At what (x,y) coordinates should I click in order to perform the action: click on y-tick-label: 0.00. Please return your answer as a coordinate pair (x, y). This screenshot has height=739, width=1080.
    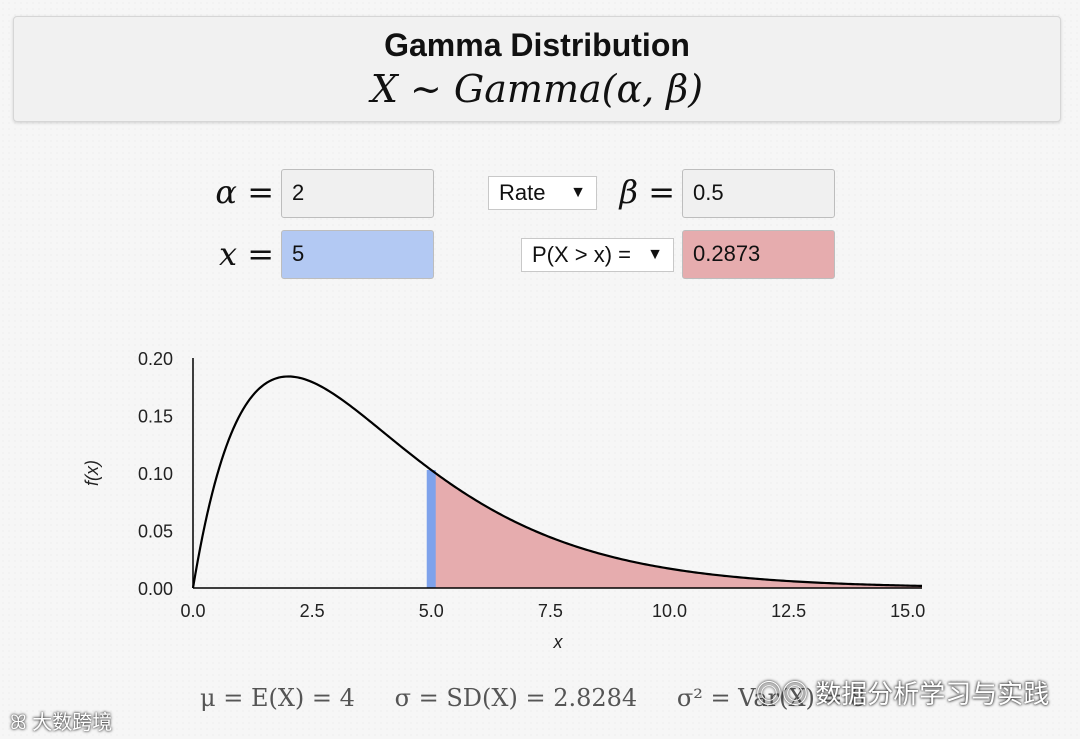
    Looking at the image, I should click on (155, 589).